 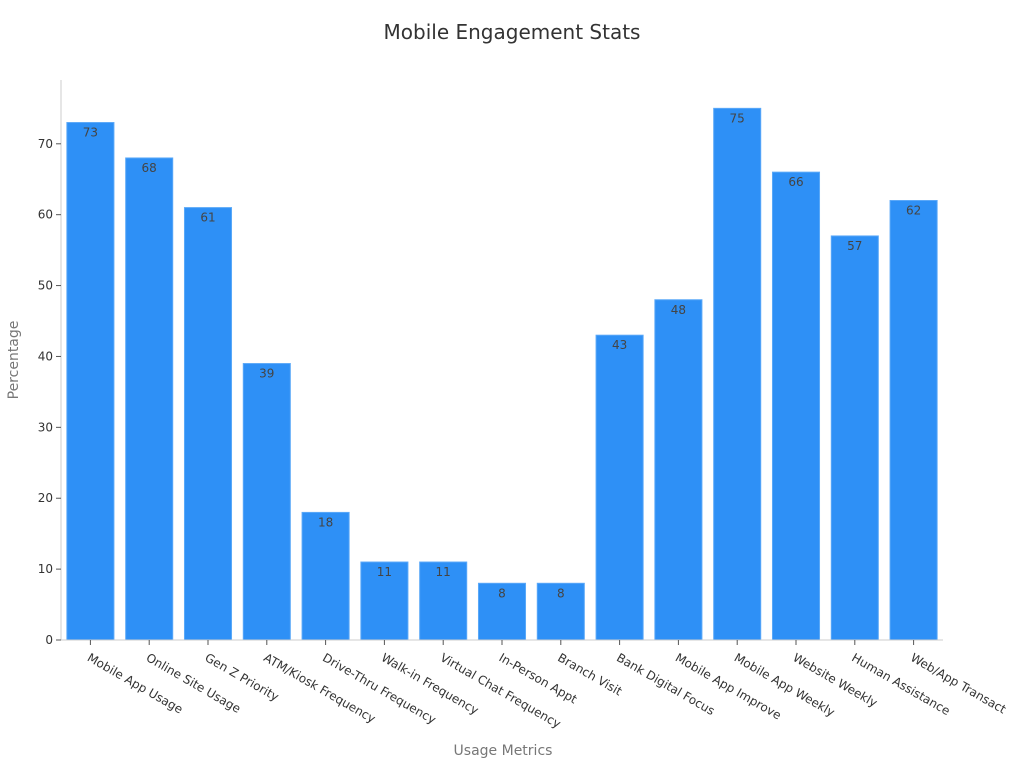 What do you see at coordinates (728, 686) in the screenshot?
I see `x-tick-label: Mobile App Improve` at bounding box center [728, 686].